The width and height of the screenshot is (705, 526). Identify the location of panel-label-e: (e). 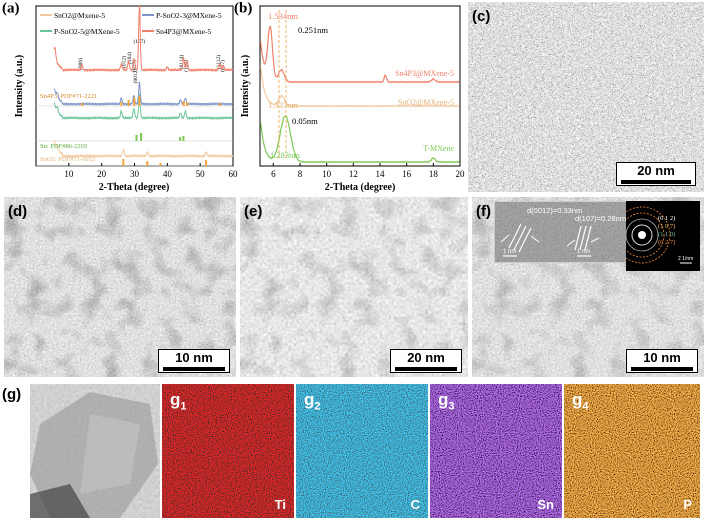
(253, 211).